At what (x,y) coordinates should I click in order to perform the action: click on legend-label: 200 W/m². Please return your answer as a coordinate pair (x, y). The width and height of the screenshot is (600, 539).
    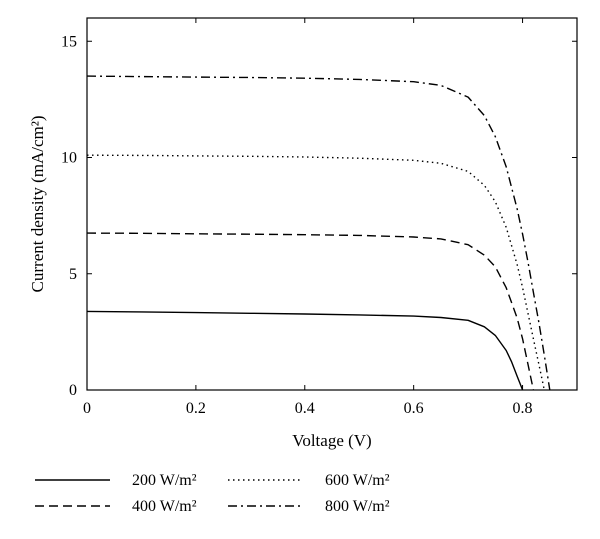
    Looking at the image, I should click on (164, 480).